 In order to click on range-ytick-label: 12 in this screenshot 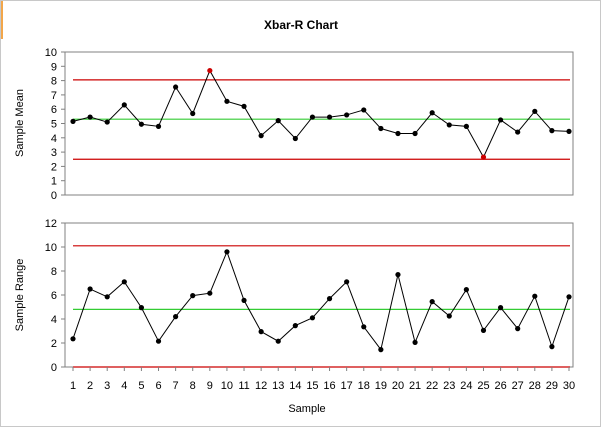, I will do `click(51, 224)`.